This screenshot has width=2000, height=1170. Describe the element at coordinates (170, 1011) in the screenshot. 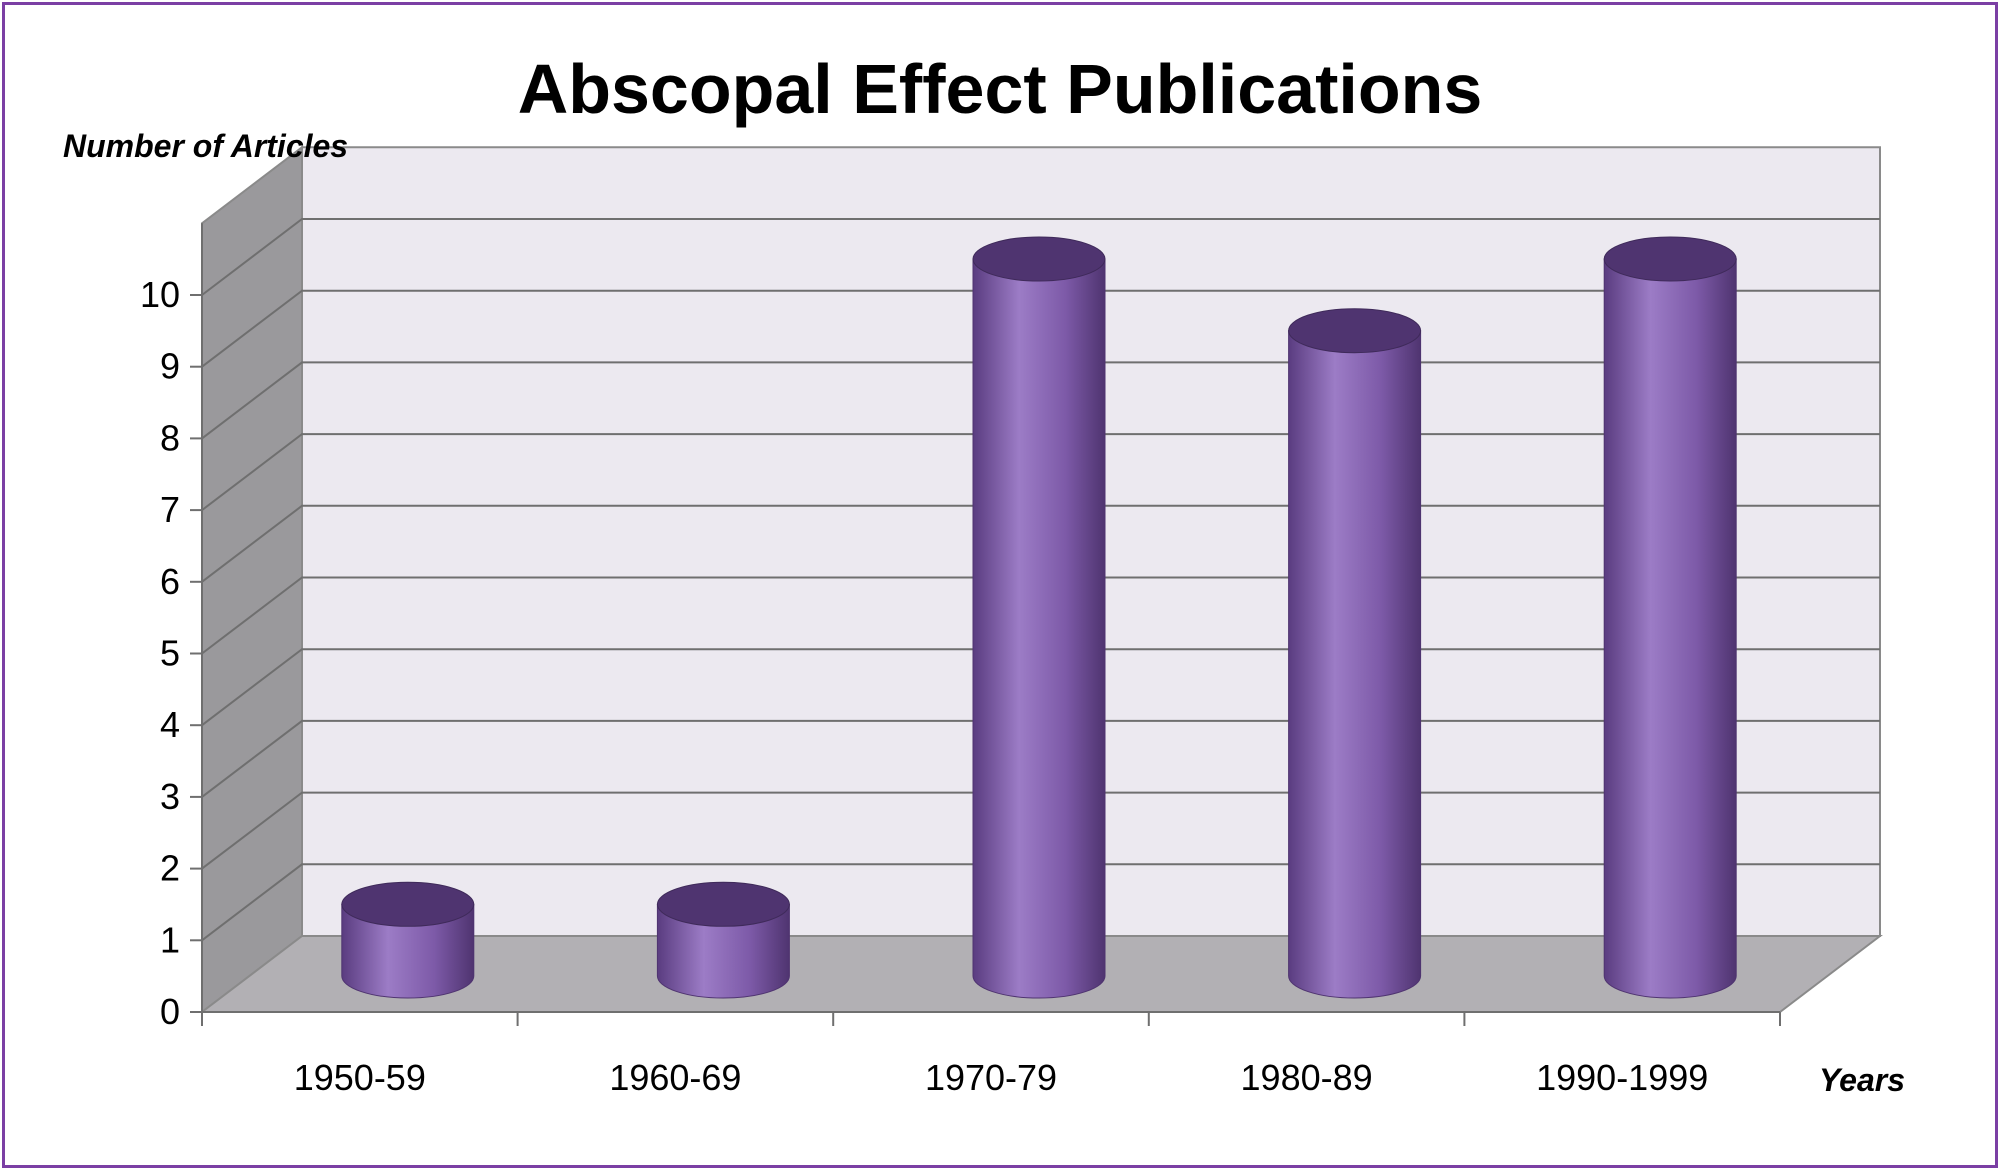

I see `y-tick-label: 0` at that location.